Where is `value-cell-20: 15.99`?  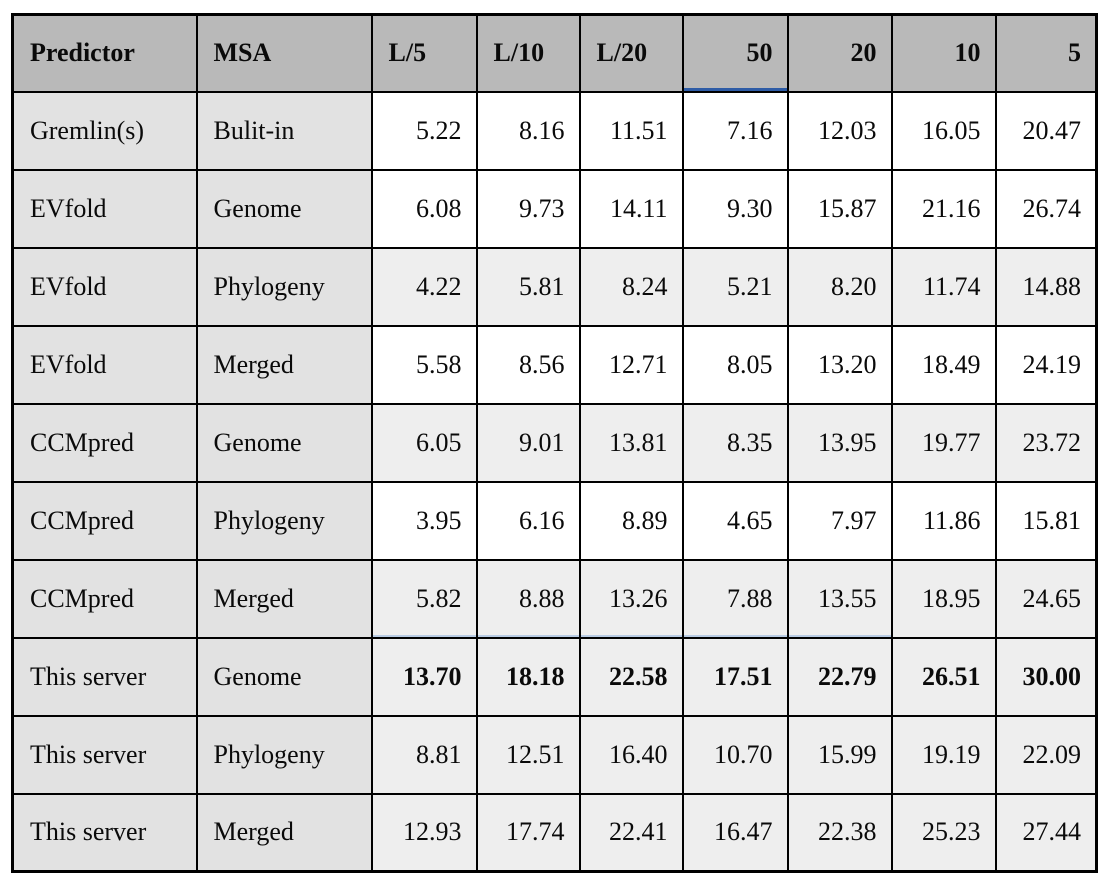 value-cell-20: 15.99 is located at coordinates (839, 754).